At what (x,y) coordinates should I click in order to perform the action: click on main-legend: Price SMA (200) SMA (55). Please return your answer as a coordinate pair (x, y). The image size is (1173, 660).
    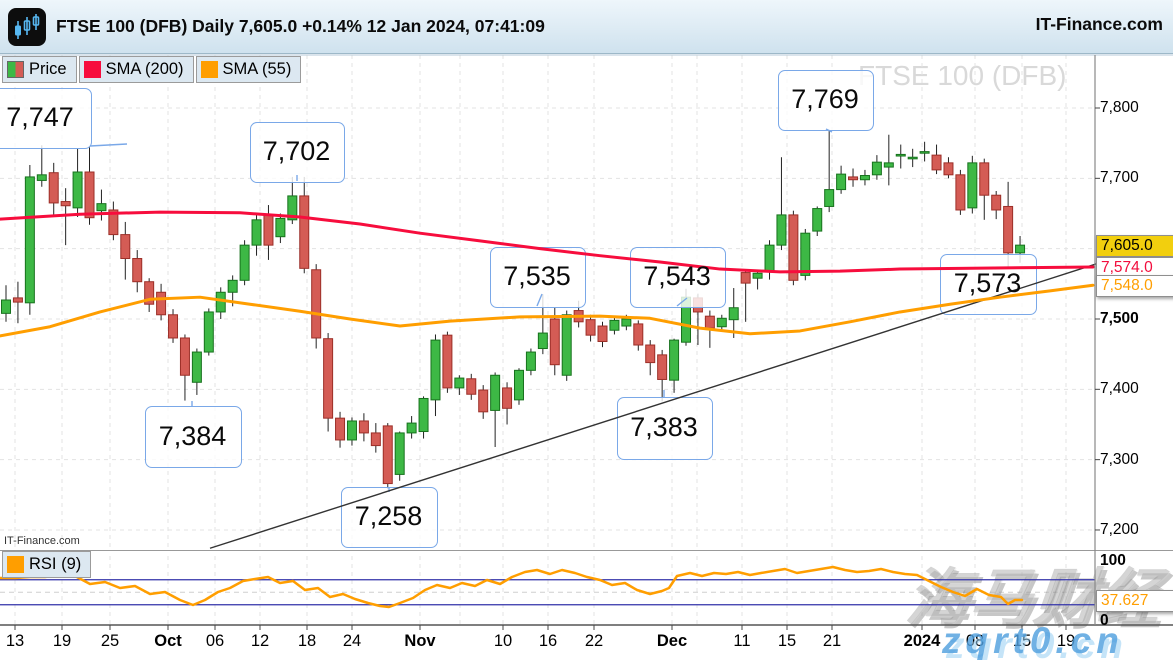
    Looking at the image, I should click on (152, 69).